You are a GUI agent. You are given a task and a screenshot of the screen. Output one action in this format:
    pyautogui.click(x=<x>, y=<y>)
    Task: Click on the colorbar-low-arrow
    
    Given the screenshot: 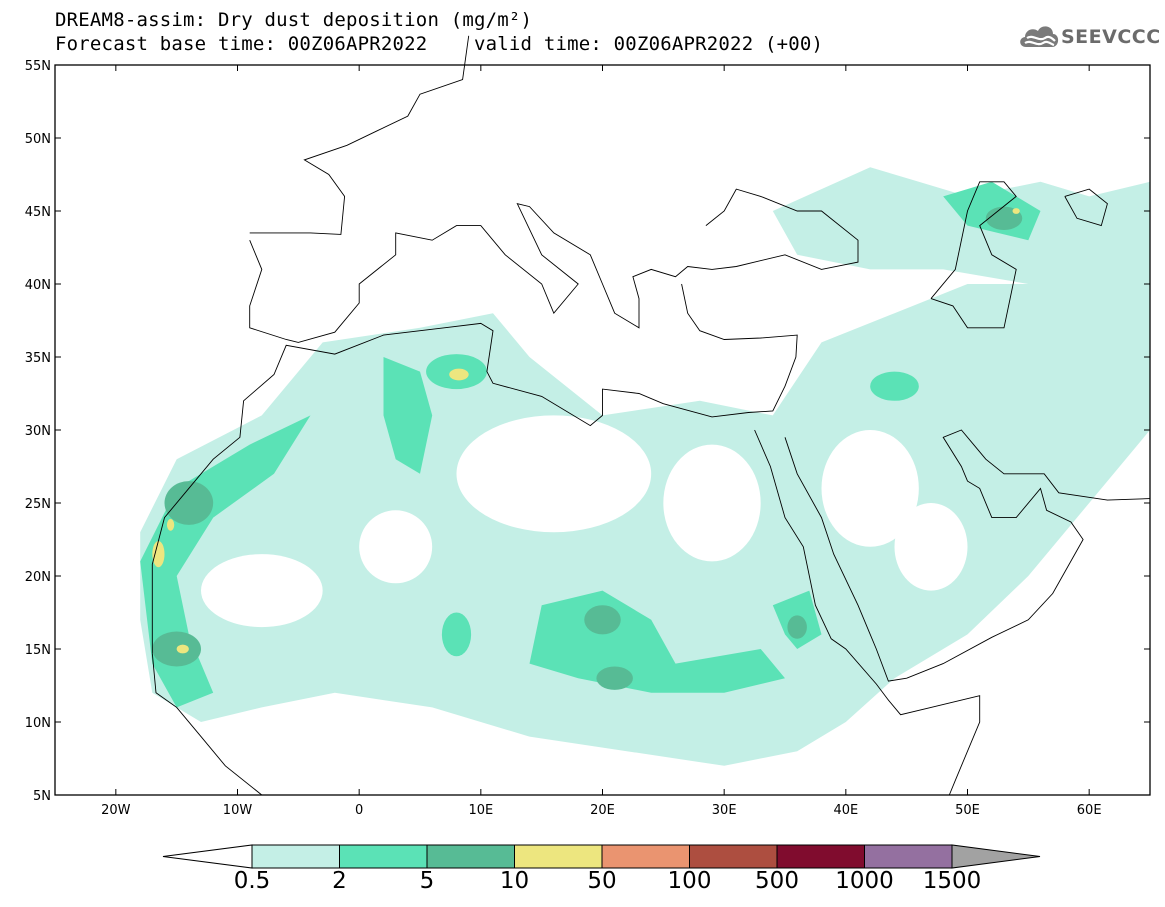 What is the action you would take?
    pyautogui.click(x=207, y=856)
    